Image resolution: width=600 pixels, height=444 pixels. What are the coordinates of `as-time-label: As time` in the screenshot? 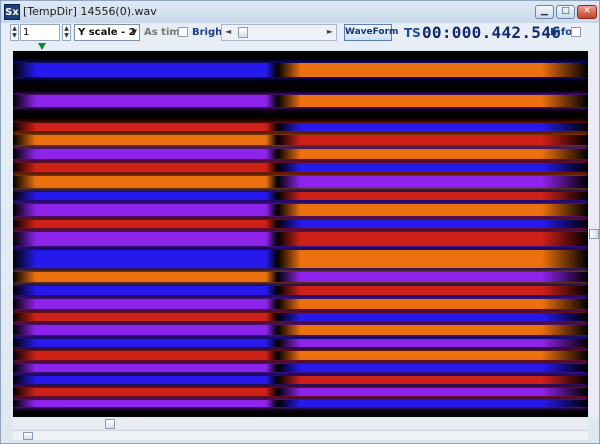 It's located at (165, 32).